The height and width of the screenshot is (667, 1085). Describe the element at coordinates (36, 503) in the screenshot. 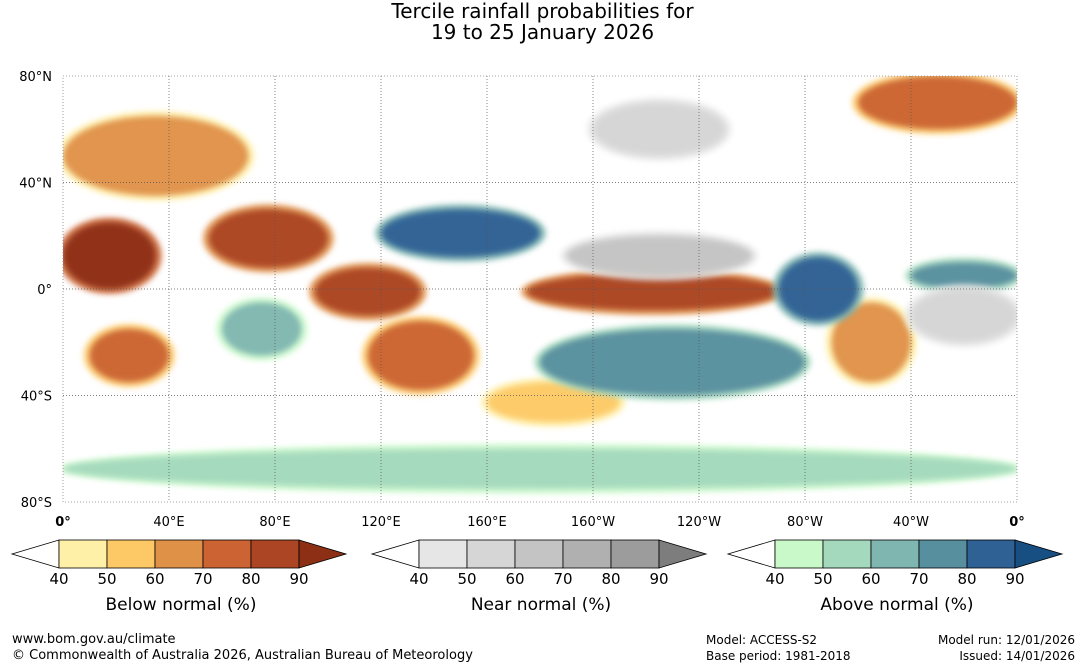

I see `lat-label: 80°S` at that location.